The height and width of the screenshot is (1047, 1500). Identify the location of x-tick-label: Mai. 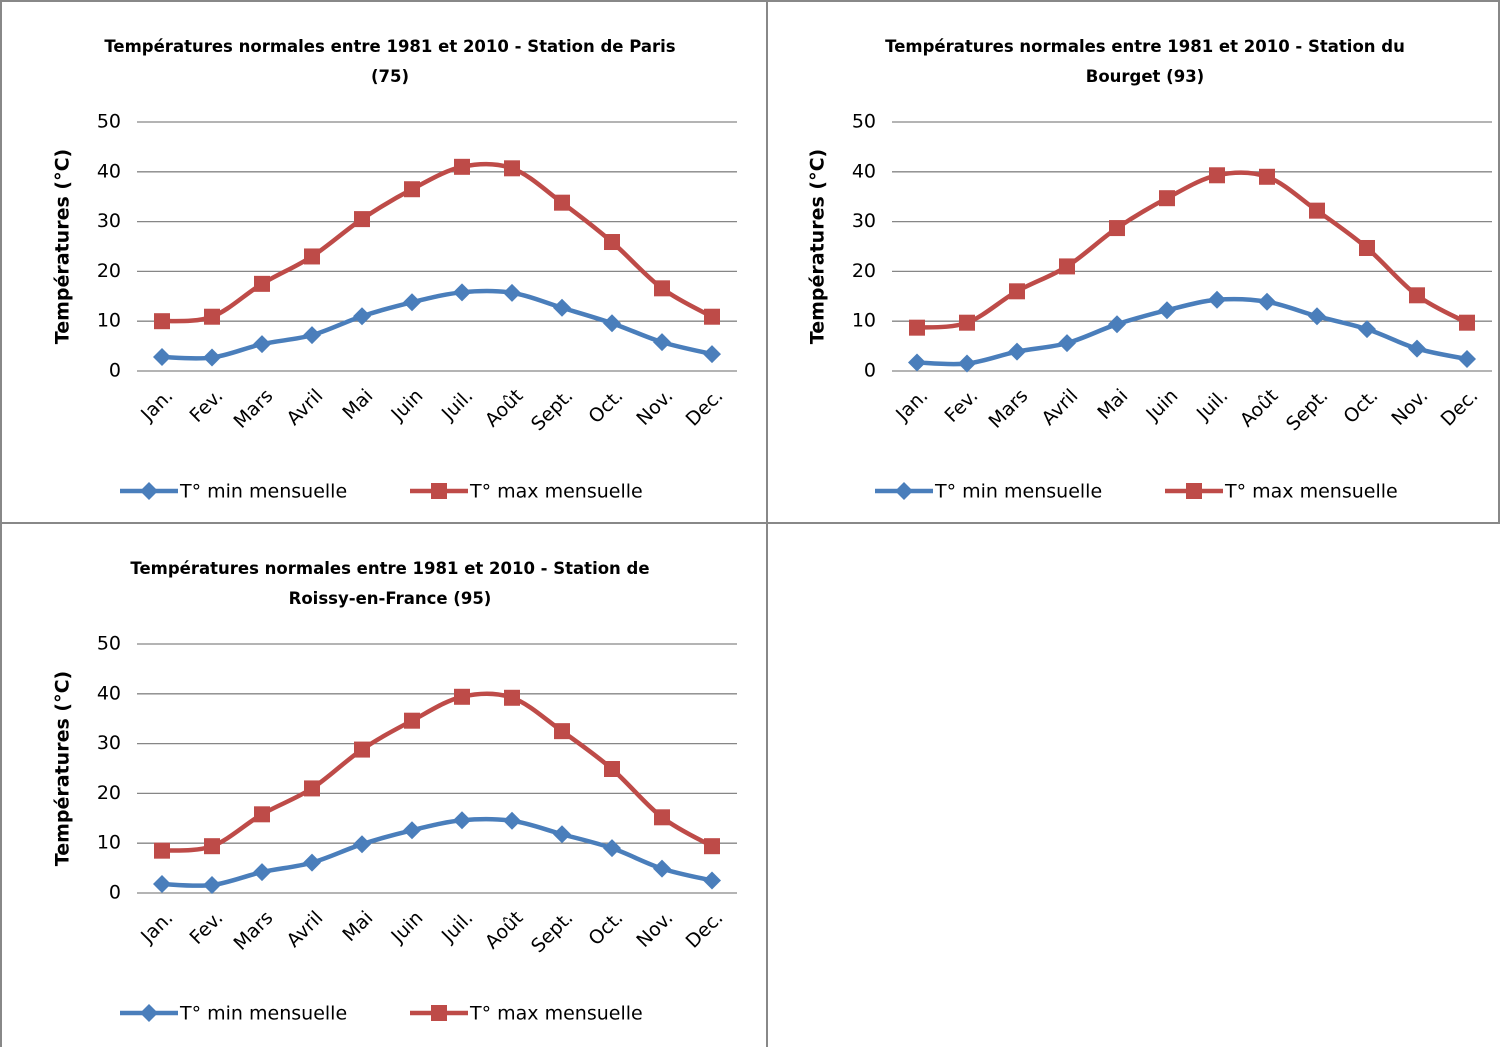
(357, 404).